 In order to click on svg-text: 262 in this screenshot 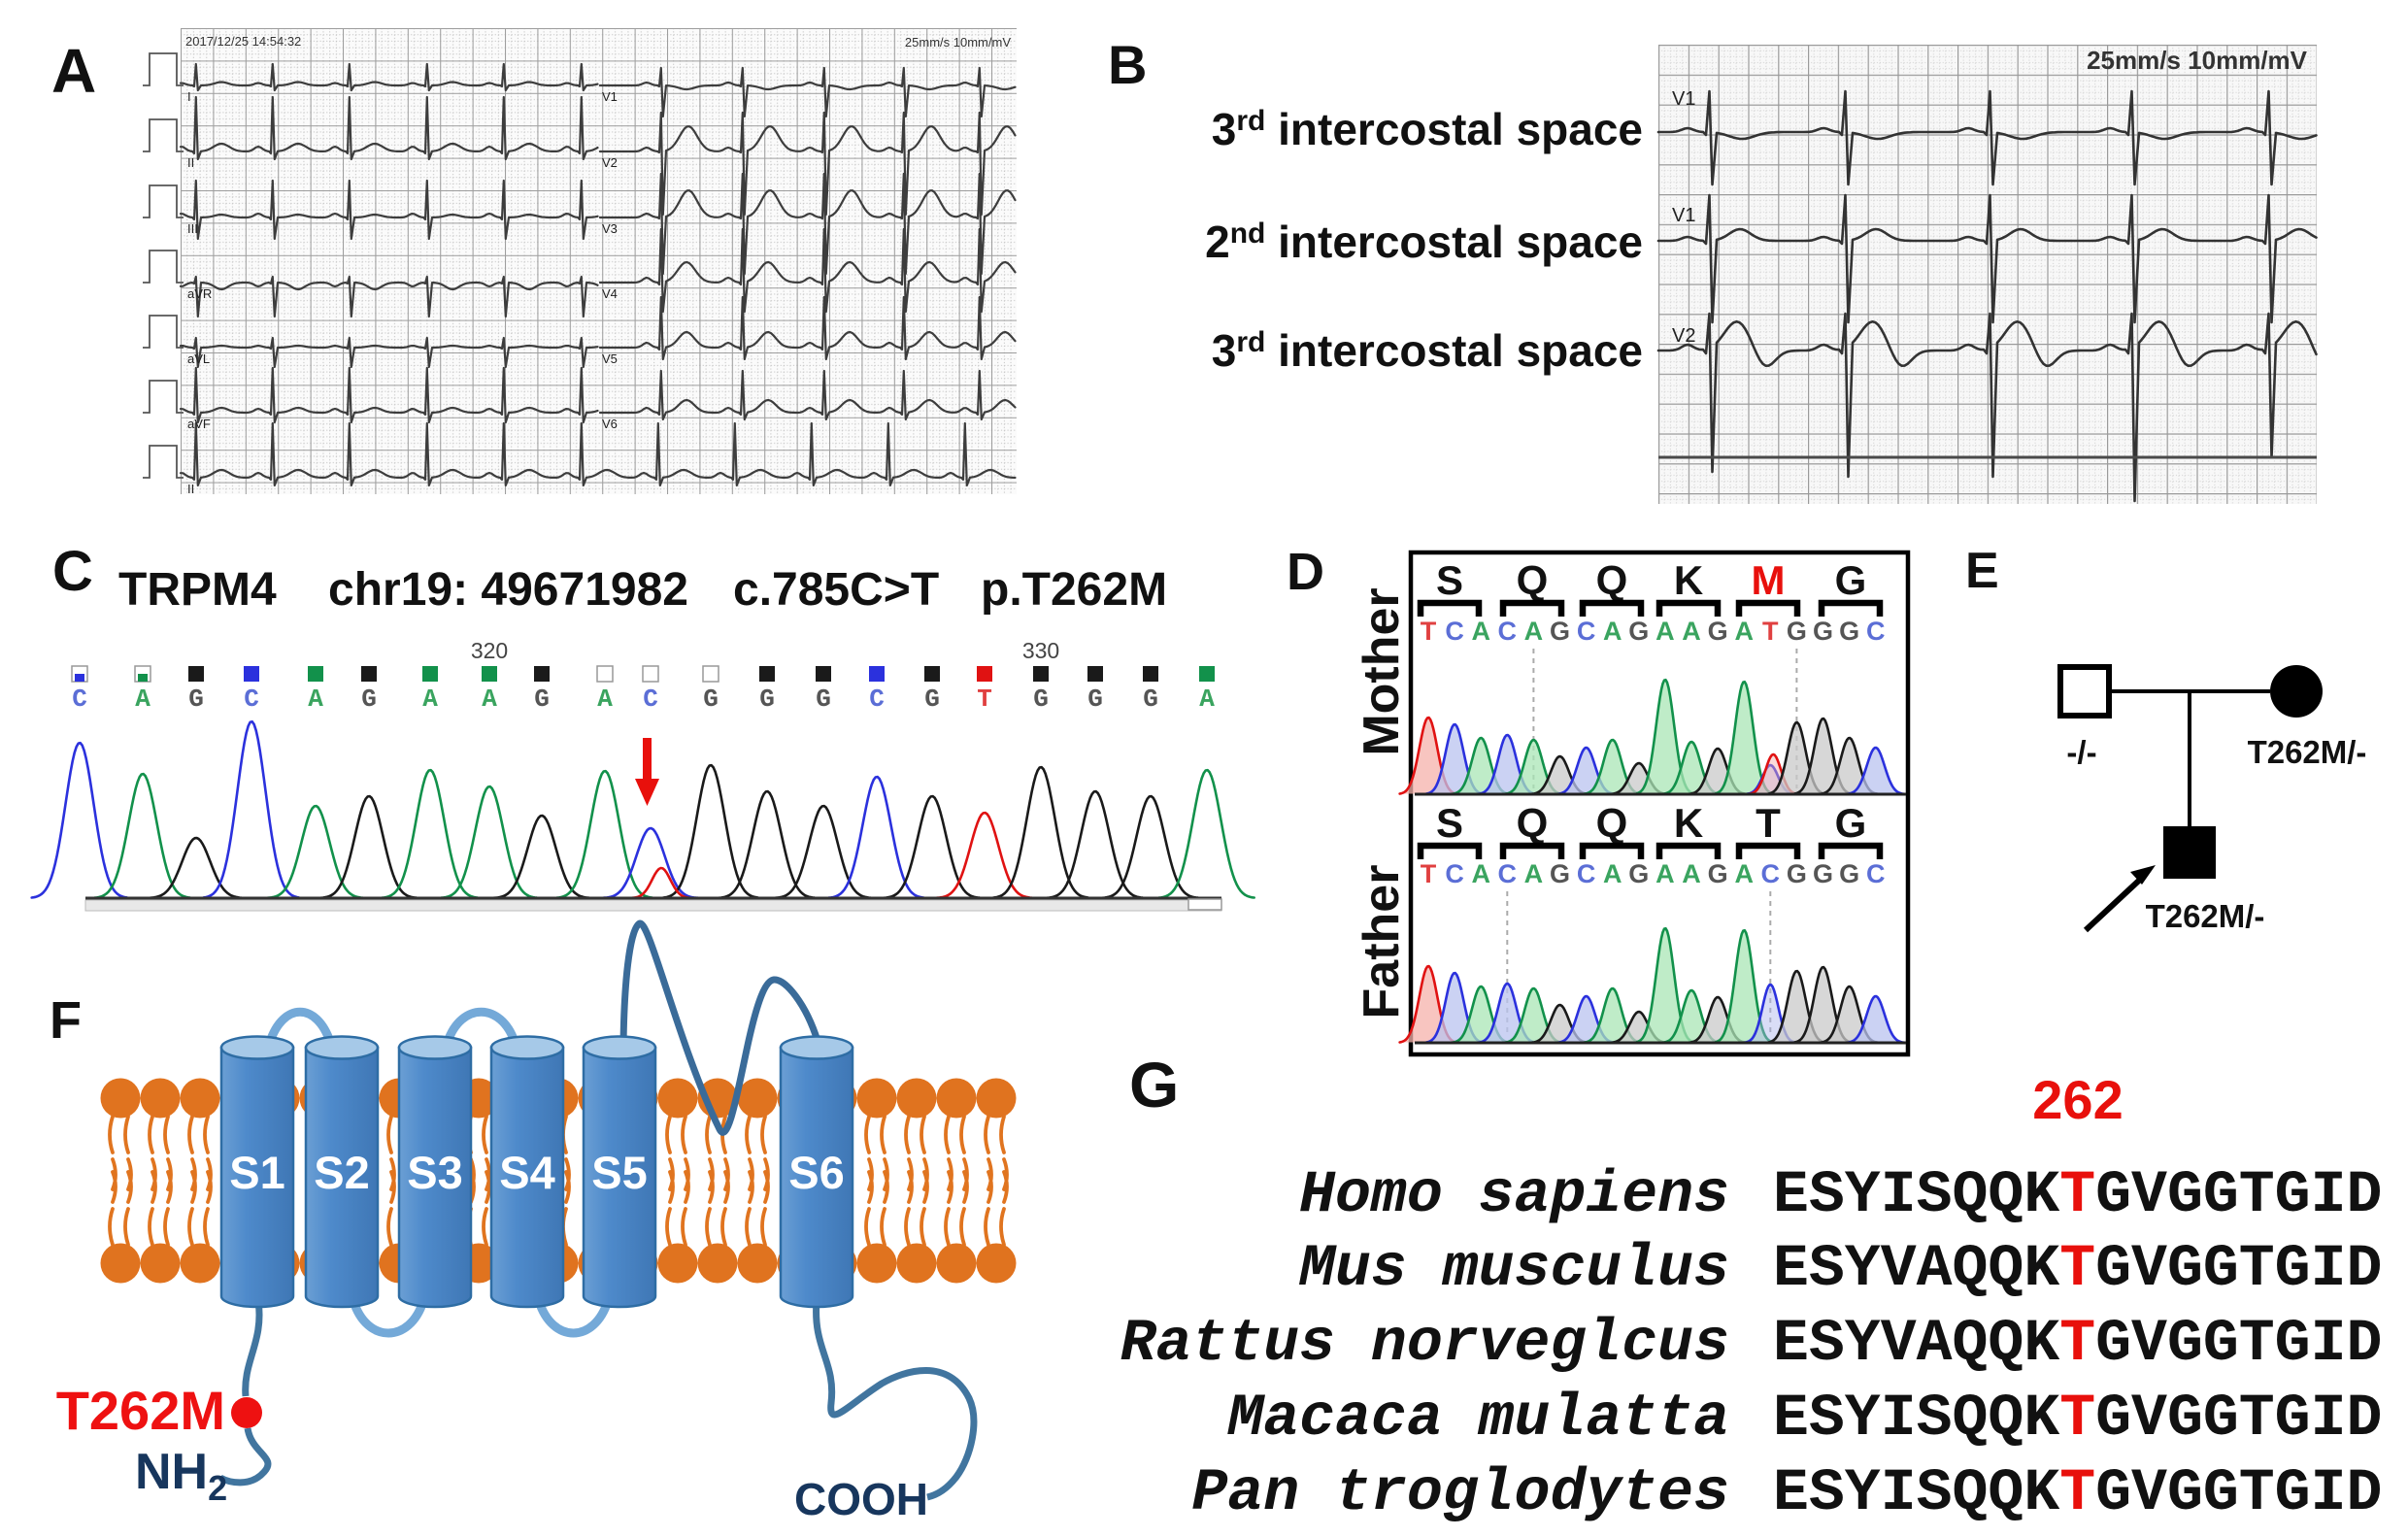, I will do `click(2078, 1099)`.